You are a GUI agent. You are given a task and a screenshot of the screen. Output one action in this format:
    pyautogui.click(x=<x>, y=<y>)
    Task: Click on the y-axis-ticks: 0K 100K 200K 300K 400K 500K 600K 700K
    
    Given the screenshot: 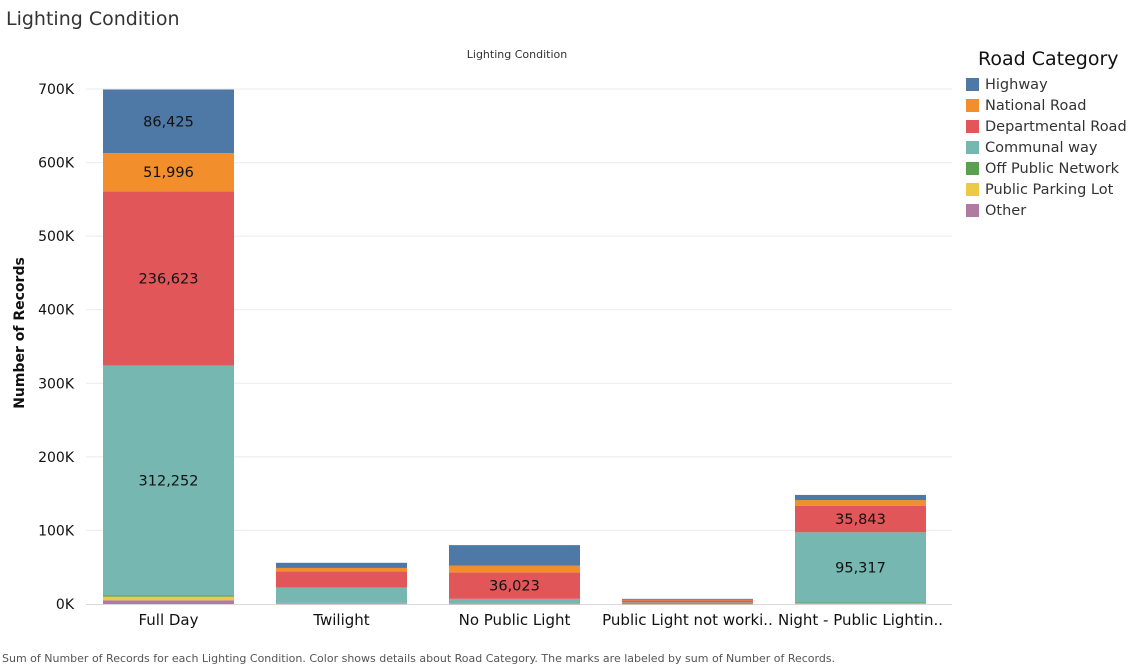 What is the action you would take?
    pyautogui.click(x=56, y=347)
    